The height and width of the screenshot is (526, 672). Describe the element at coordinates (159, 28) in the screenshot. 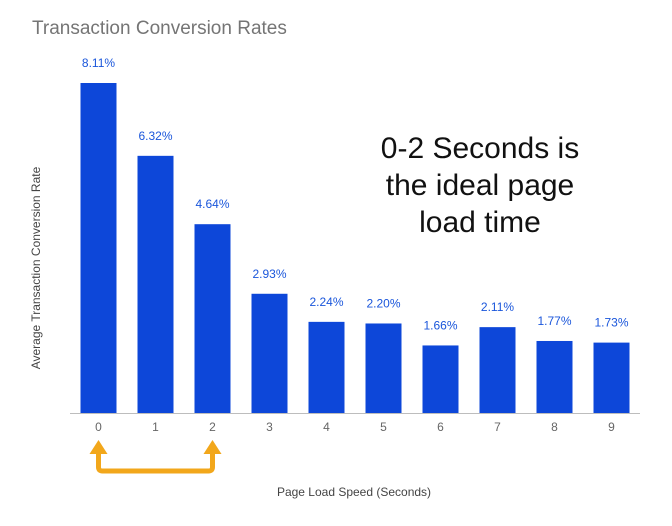

I see `chart-title: Transaction Conversion Rates` at that location.